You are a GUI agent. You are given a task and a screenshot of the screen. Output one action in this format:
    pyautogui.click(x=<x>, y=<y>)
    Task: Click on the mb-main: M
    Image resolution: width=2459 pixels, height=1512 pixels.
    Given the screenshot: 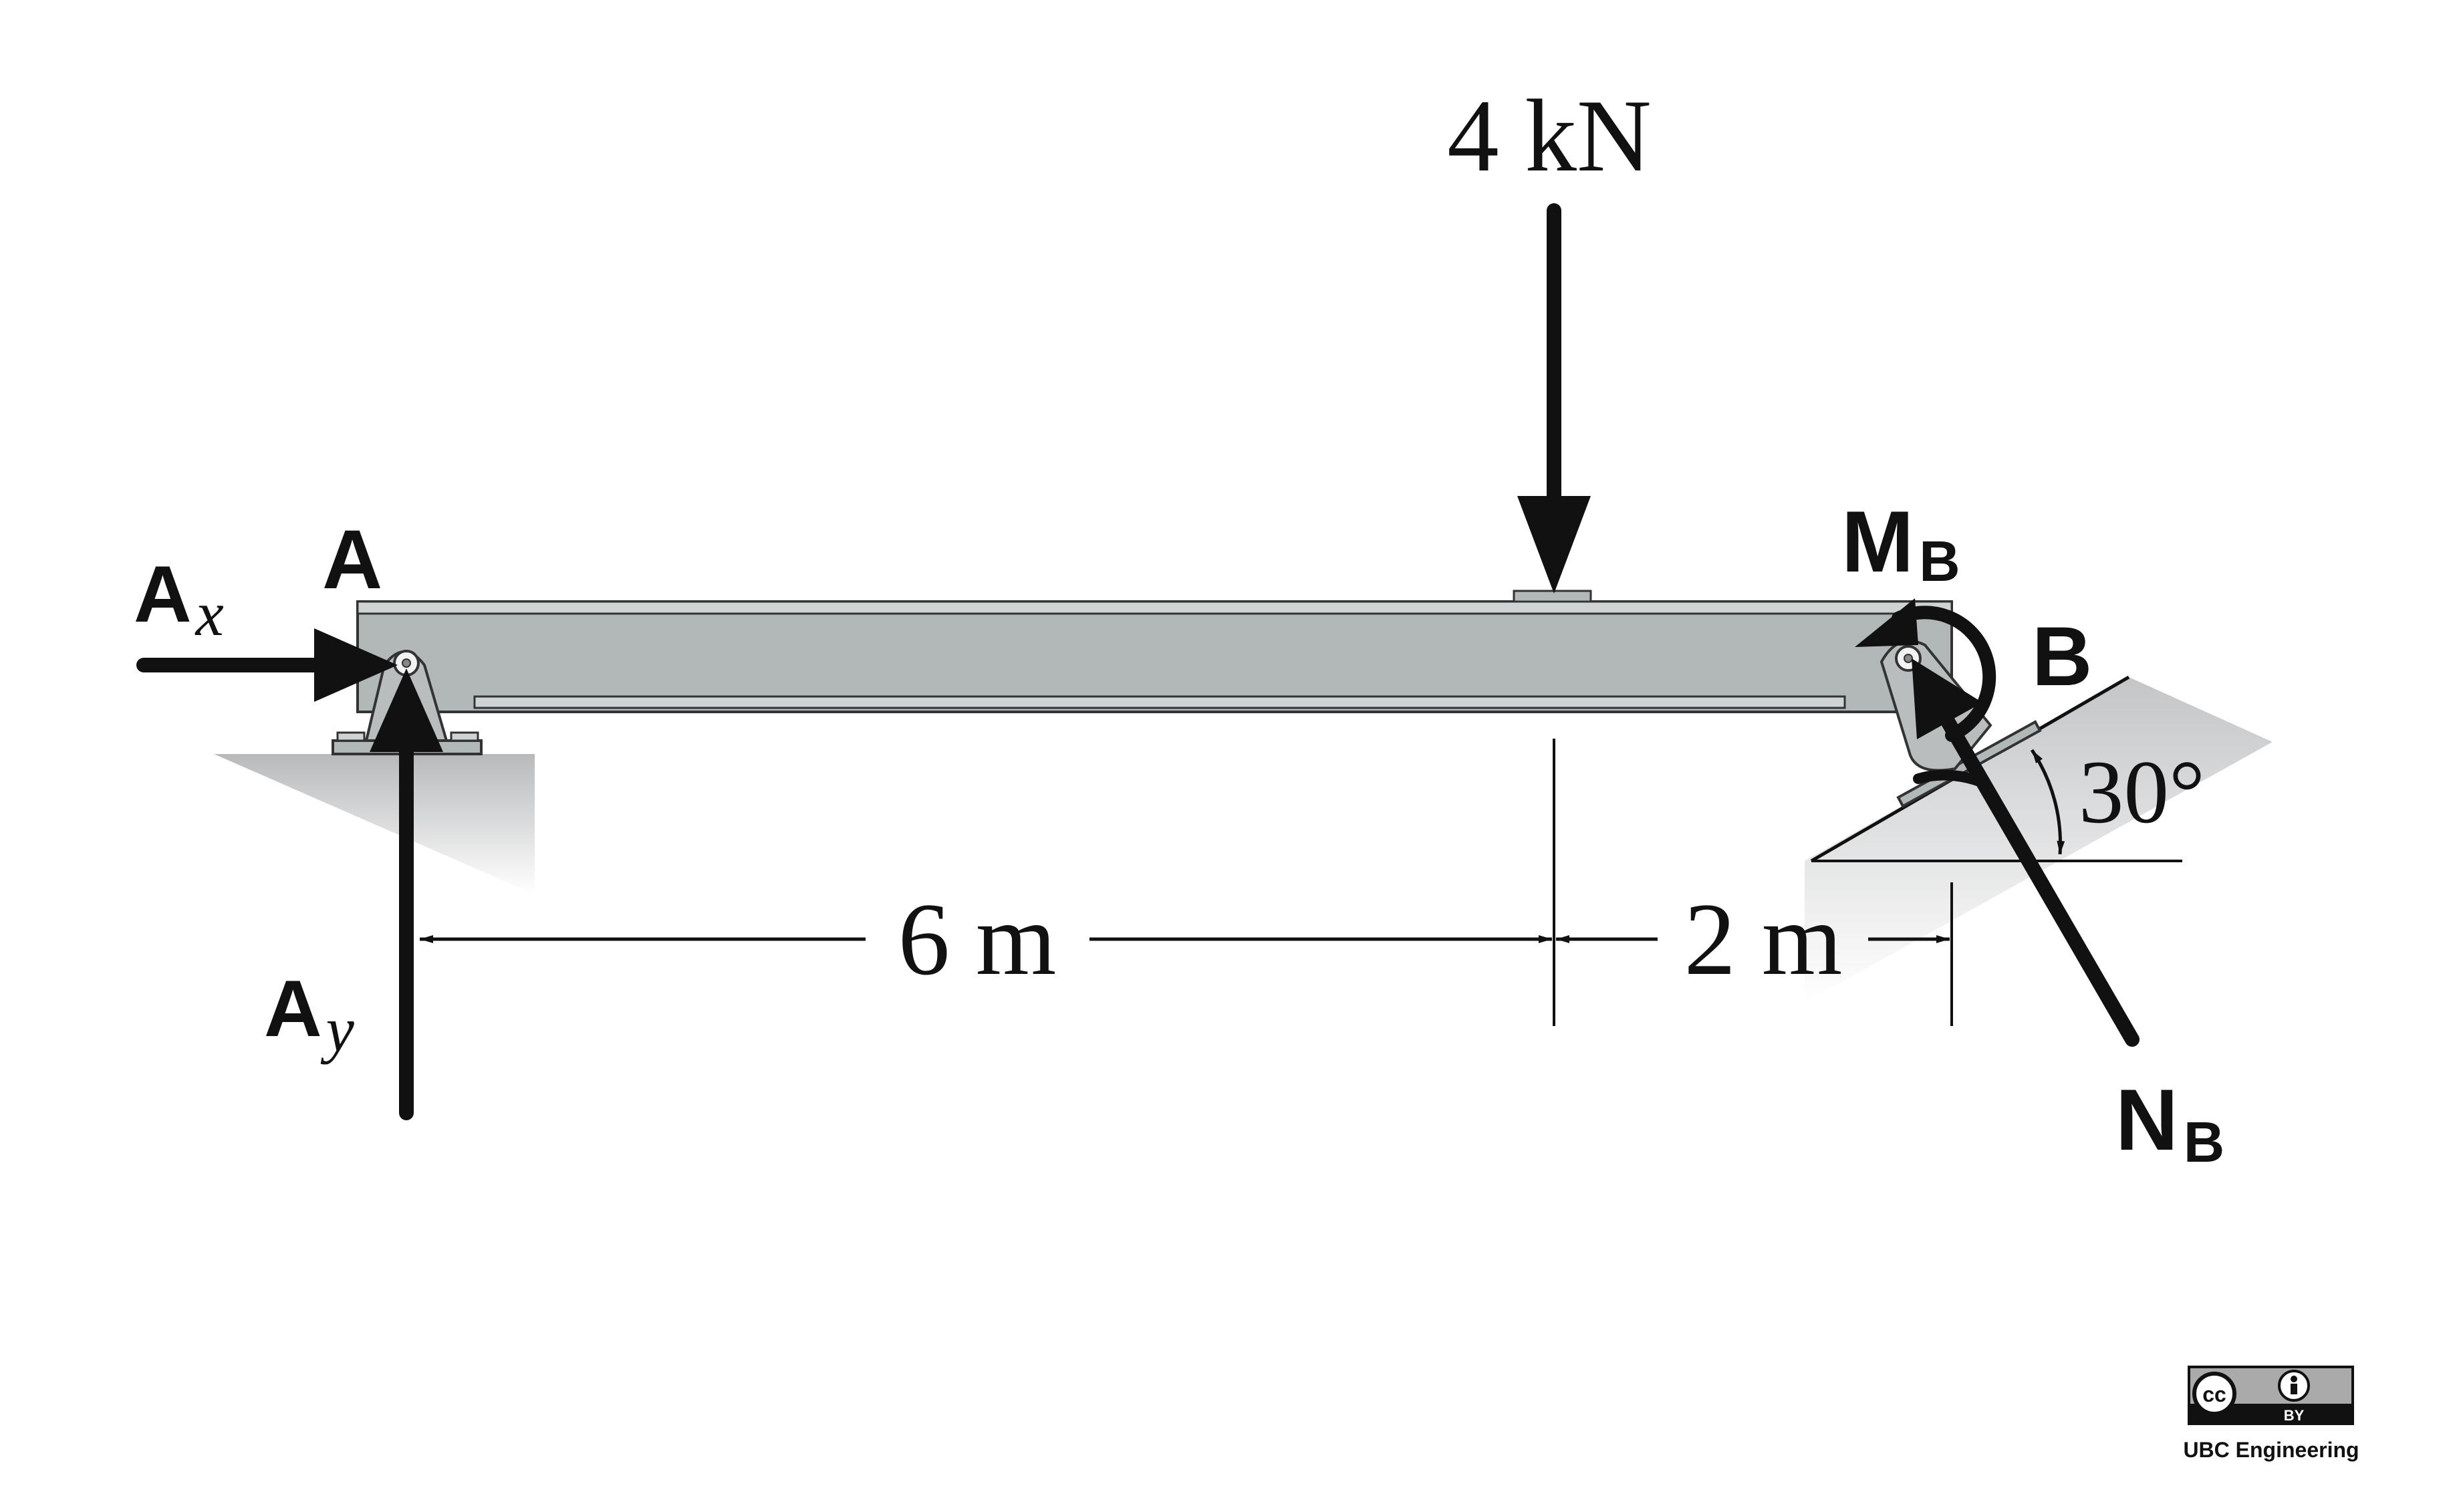 What is the action you would take?
    pyautogui.click(x=1877, y=541)
    